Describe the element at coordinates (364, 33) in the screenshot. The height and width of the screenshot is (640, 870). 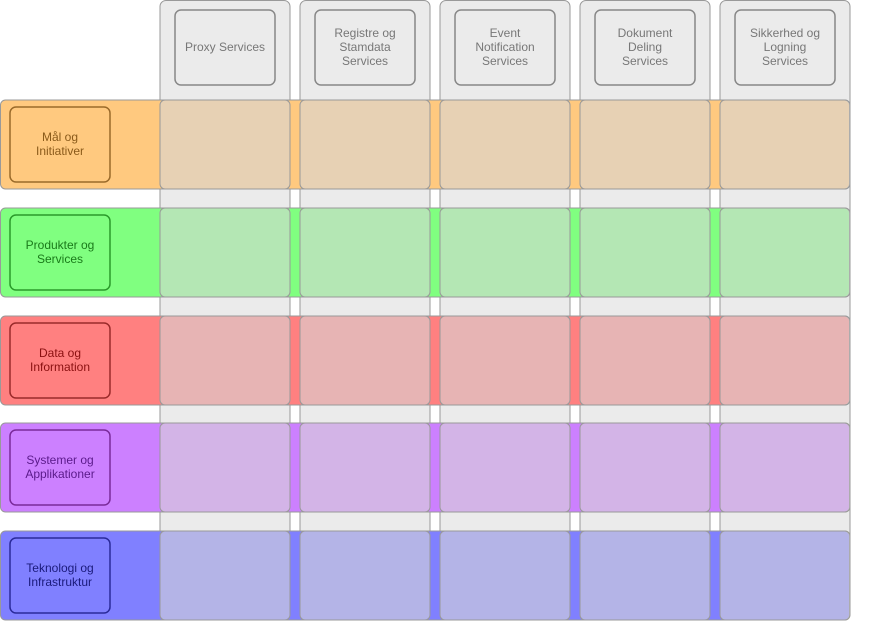
I see `column-header-line: Registre og` at that location.